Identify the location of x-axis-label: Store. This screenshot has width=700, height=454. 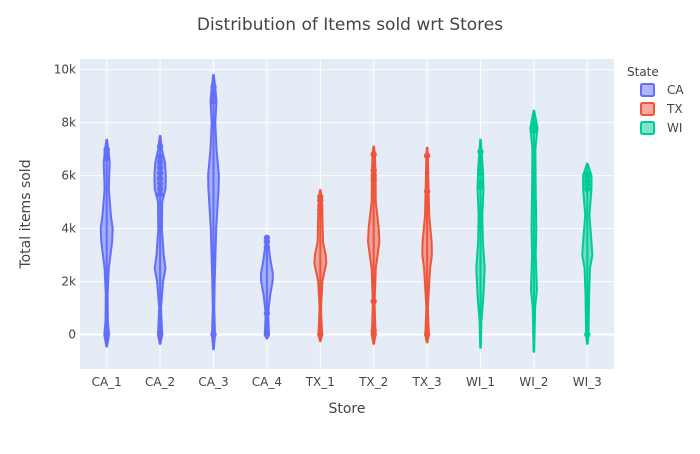
(346, 409).